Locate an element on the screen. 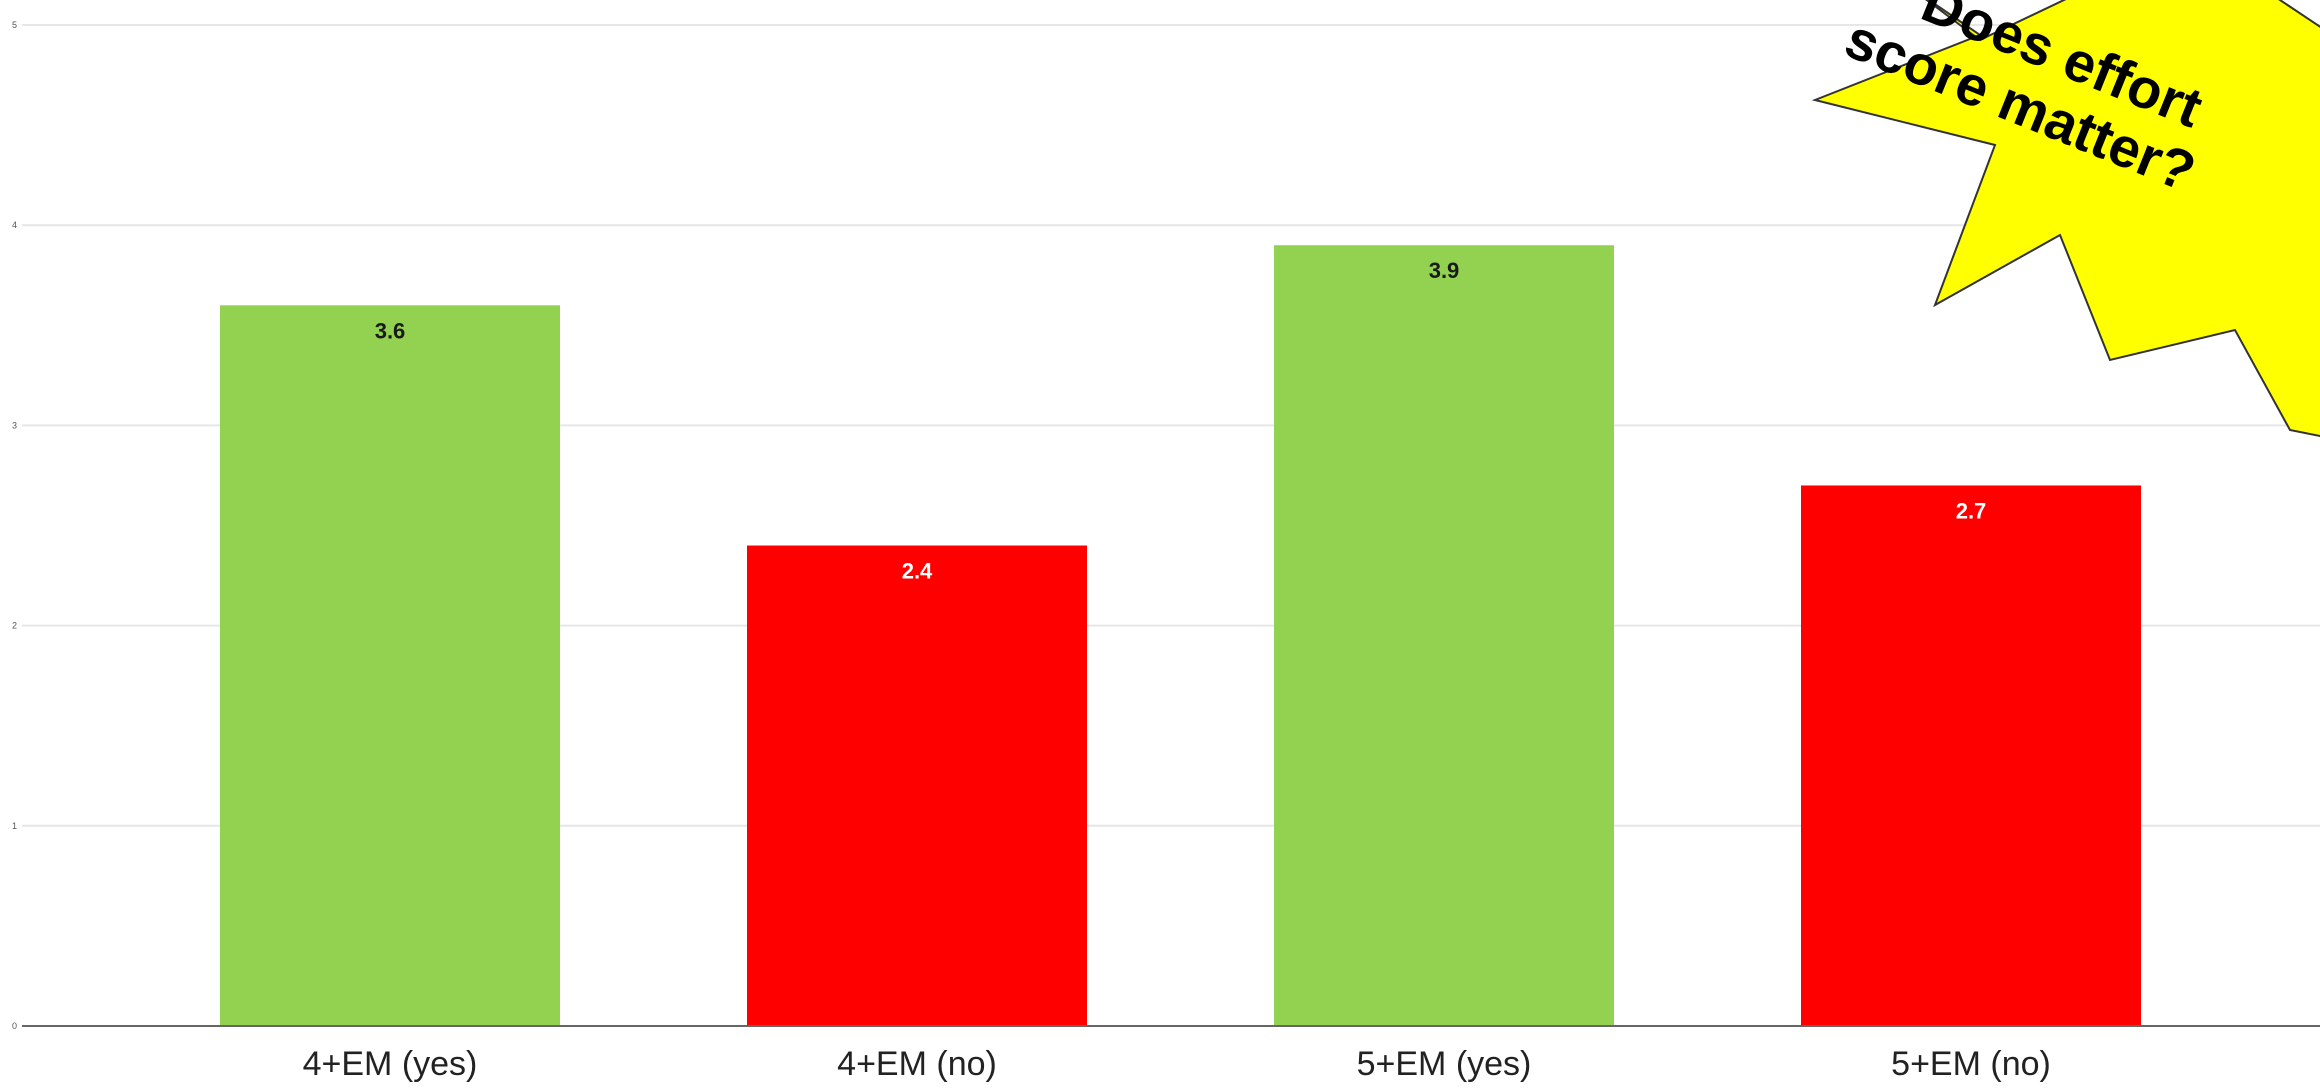 The image size is (2320, 1088). starburst-shape is located at coordinates (2065, 219).